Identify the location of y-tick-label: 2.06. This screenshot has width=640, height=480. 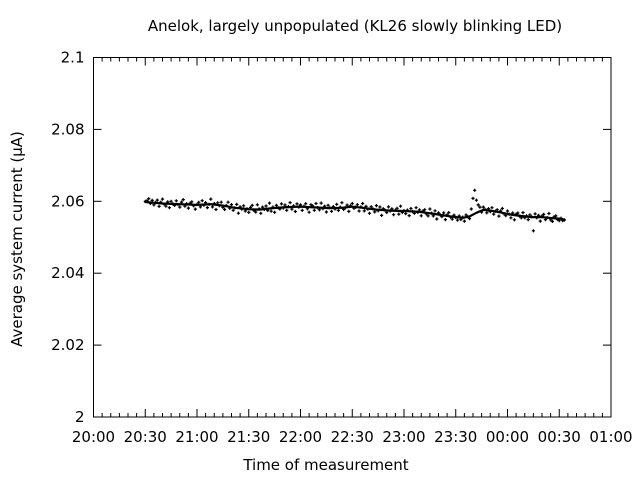
(67, 201).